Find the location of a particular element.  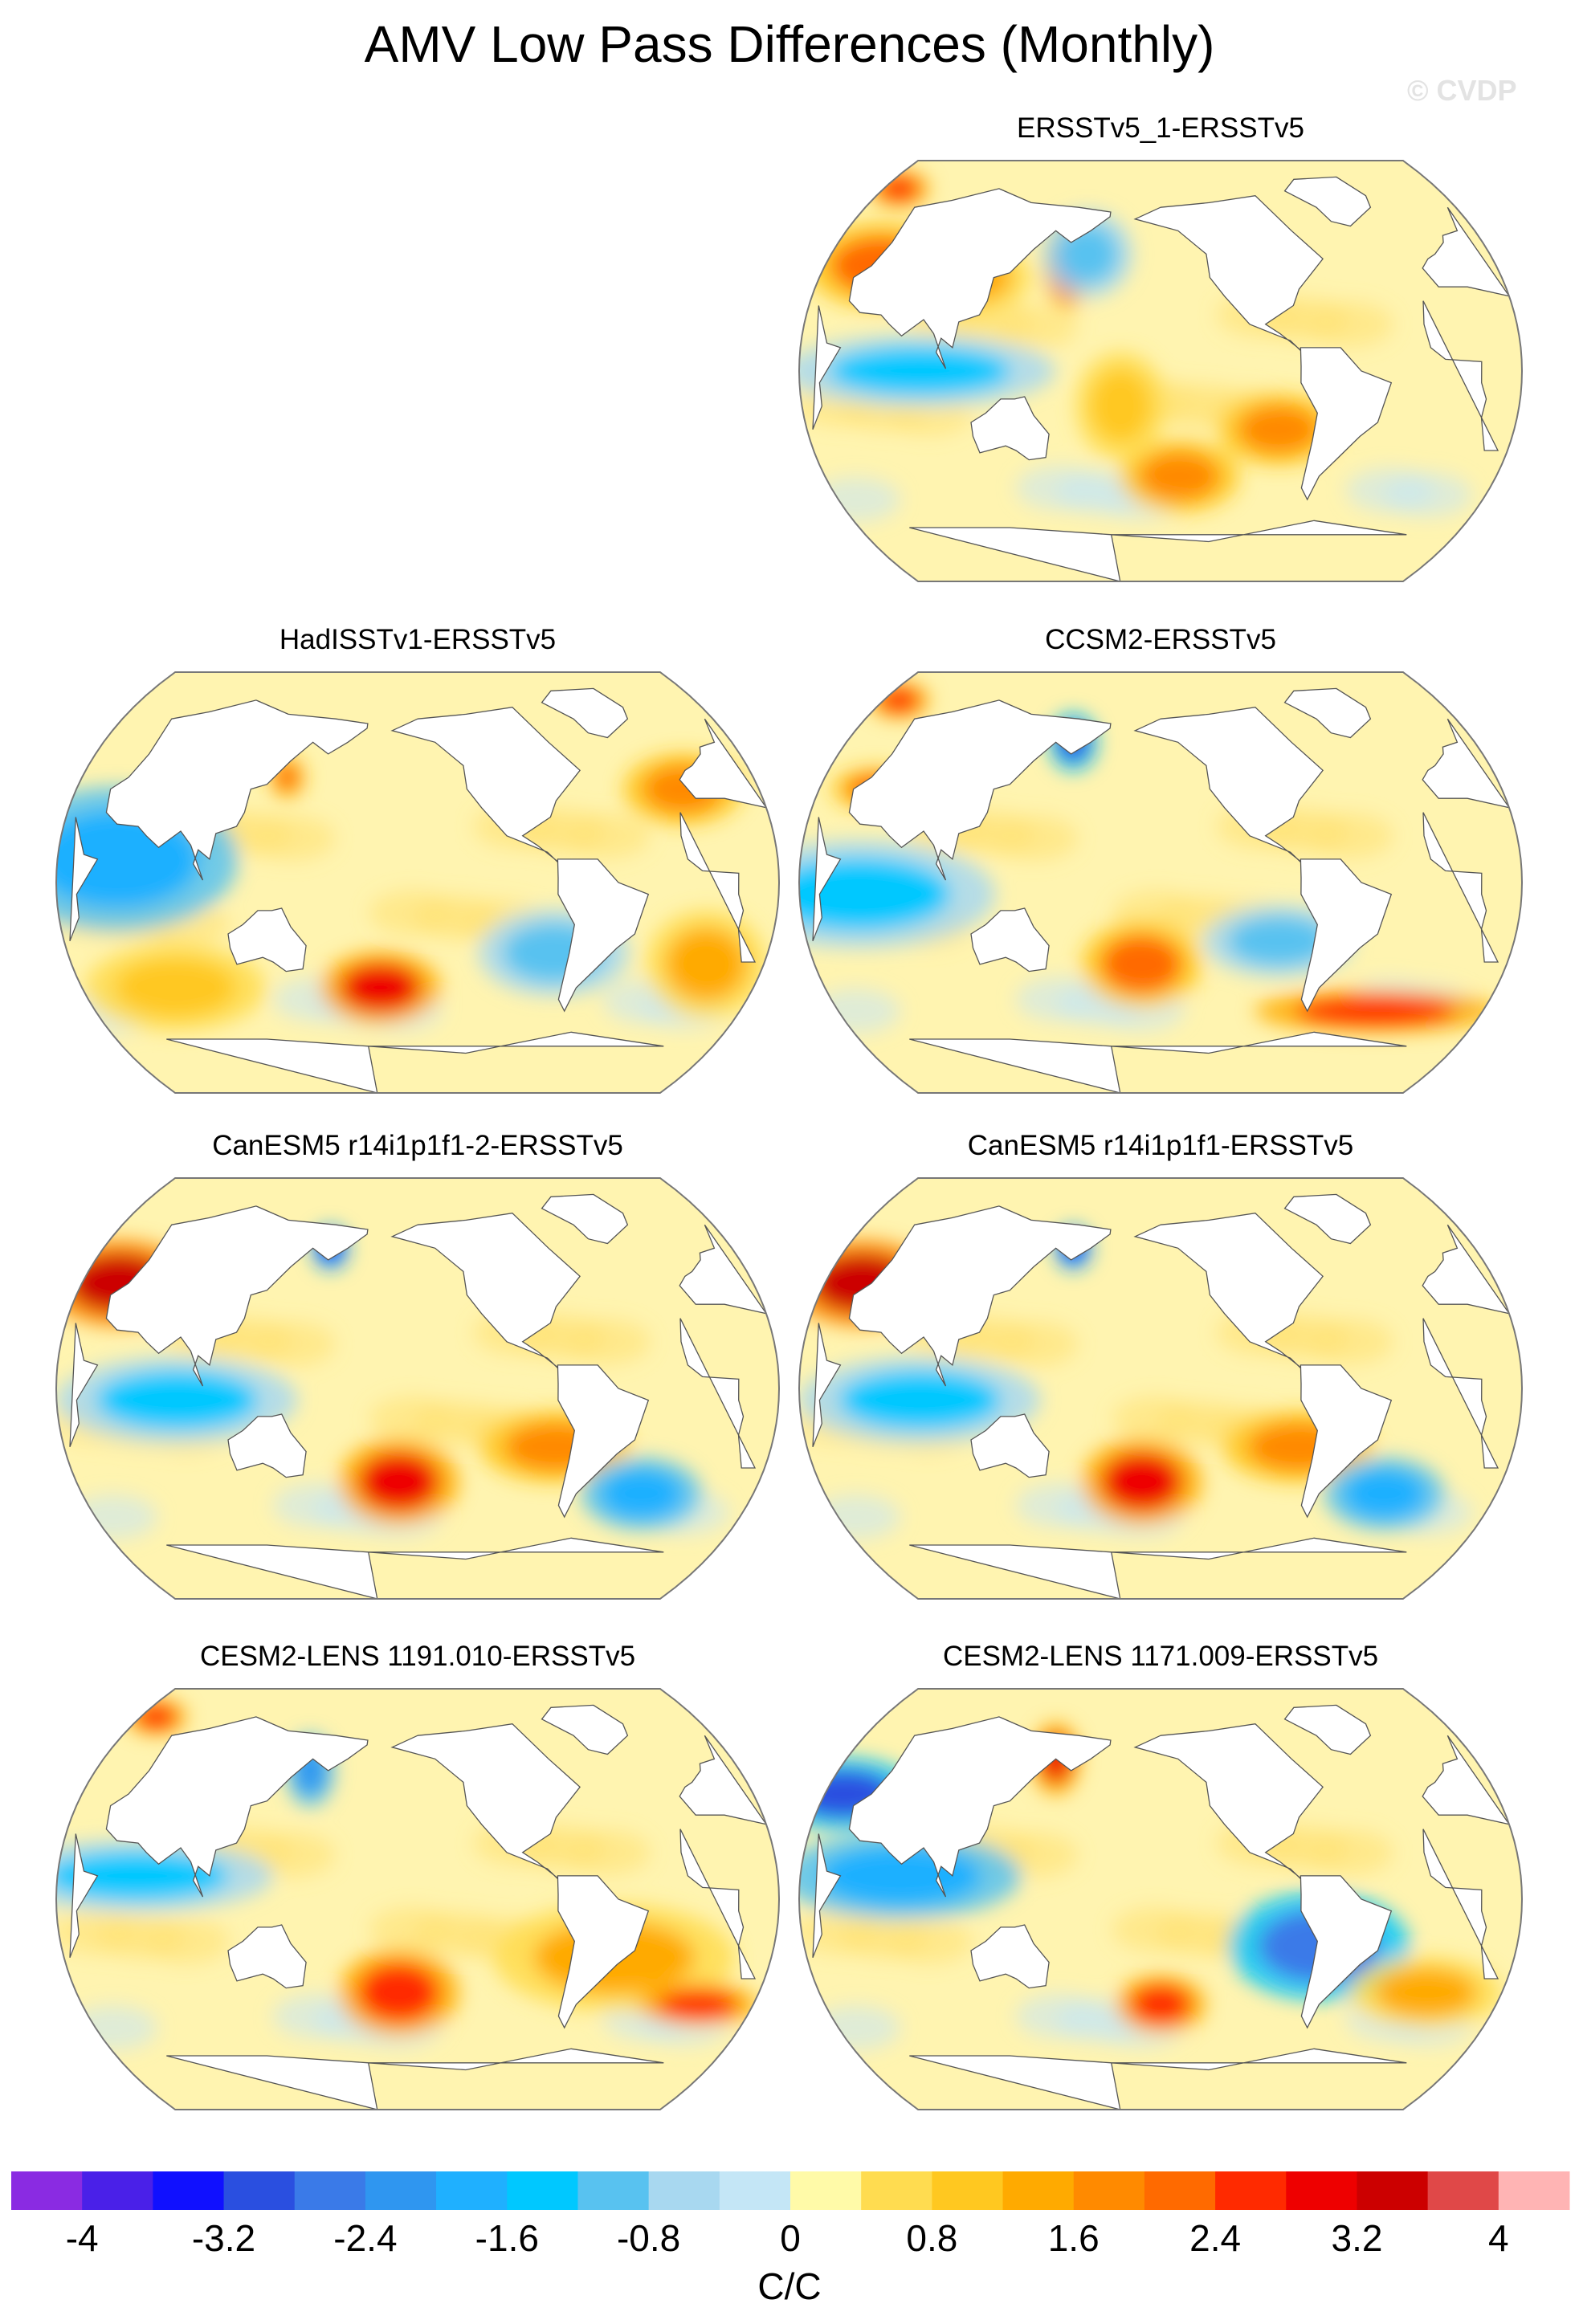

colorbar-tick-label: 0.8 is located at coordinates (932, 2238).